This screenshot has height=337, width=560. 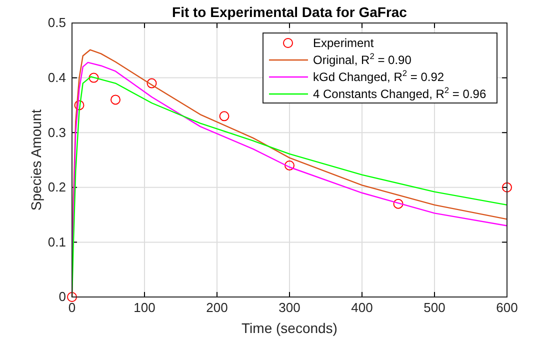 I want to click on chart-title: Fit to Experimental Data for GaFrac, so click(x=290, y=12).